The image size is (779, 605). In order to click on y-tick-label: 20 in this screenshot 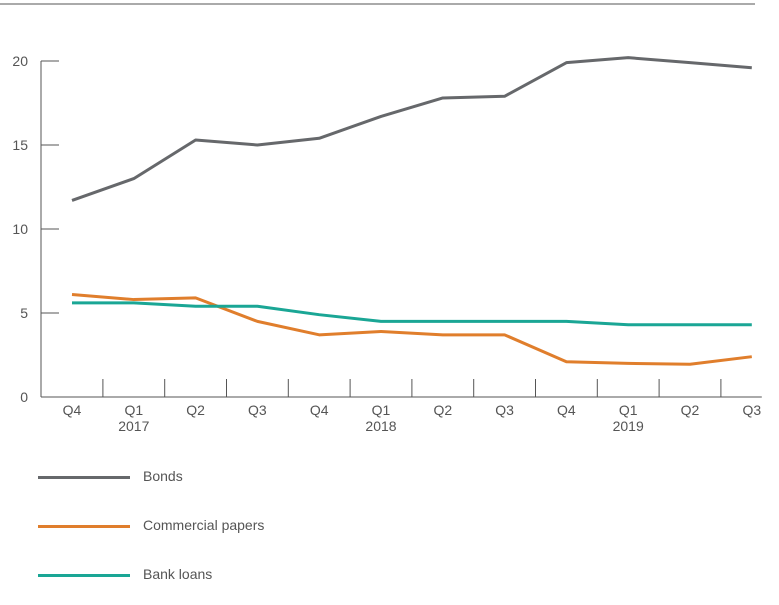, I will do `click(20, 61)`.